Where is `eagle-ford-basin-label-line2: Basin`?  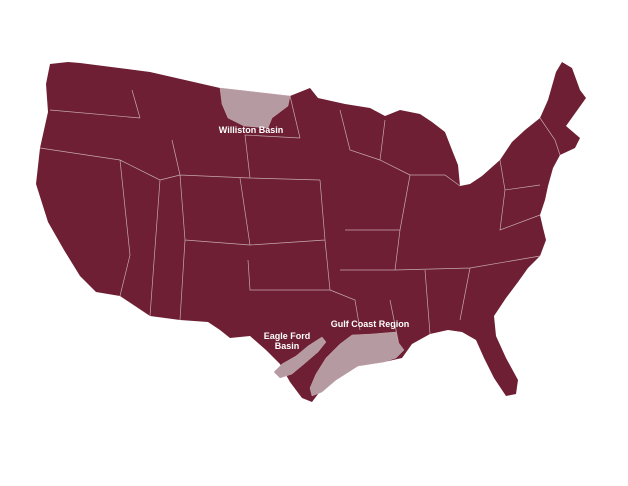 eagle-ford-basin-label-line2: Basin is located at coordinates (287, 346).